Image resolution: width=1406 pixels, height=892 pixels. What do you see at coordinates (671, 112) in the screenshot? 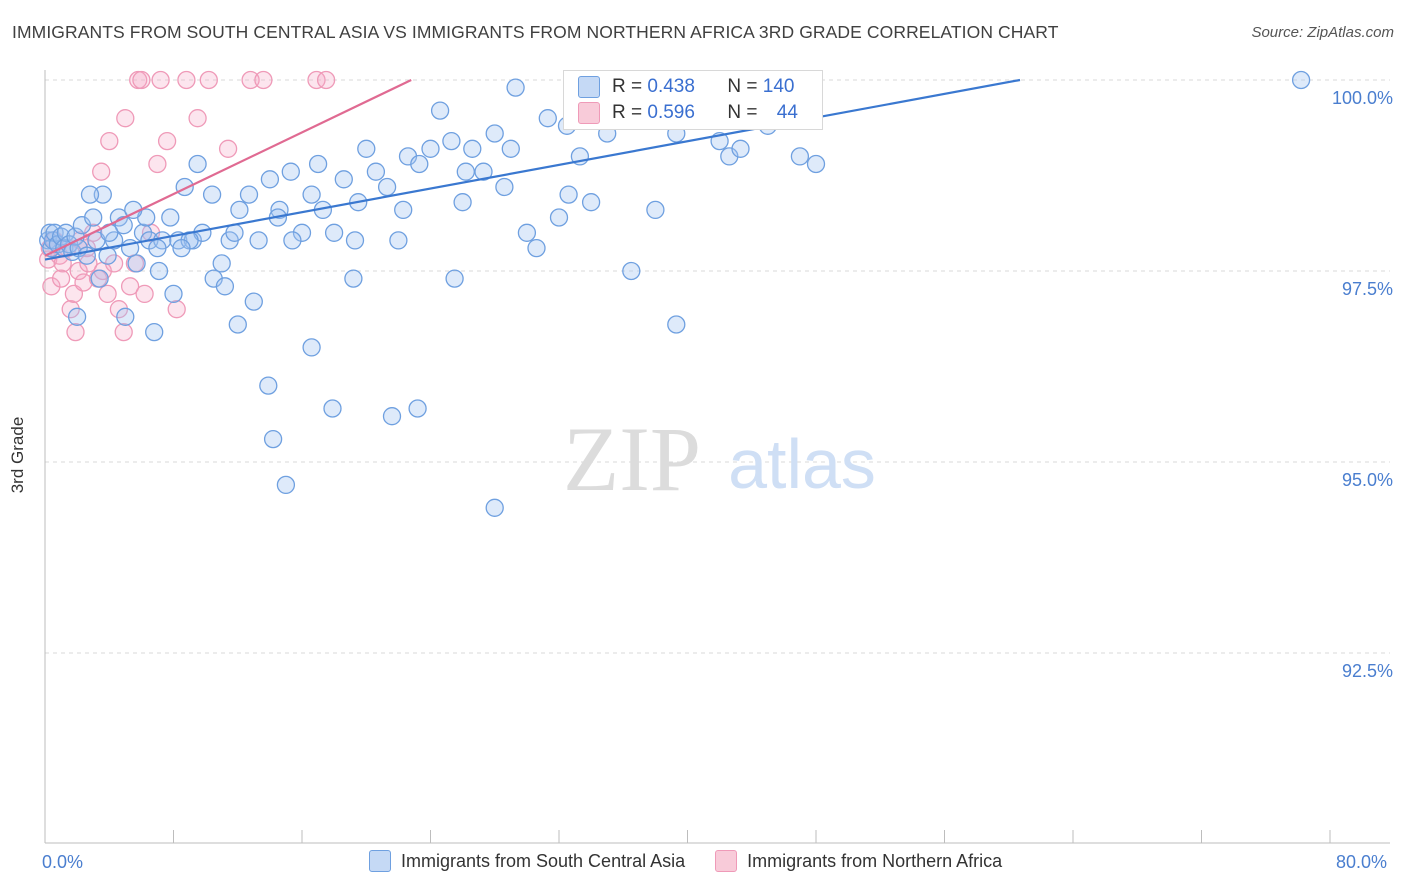
I see `stats-r-value: 0.596` at bounding box center [671, 112].